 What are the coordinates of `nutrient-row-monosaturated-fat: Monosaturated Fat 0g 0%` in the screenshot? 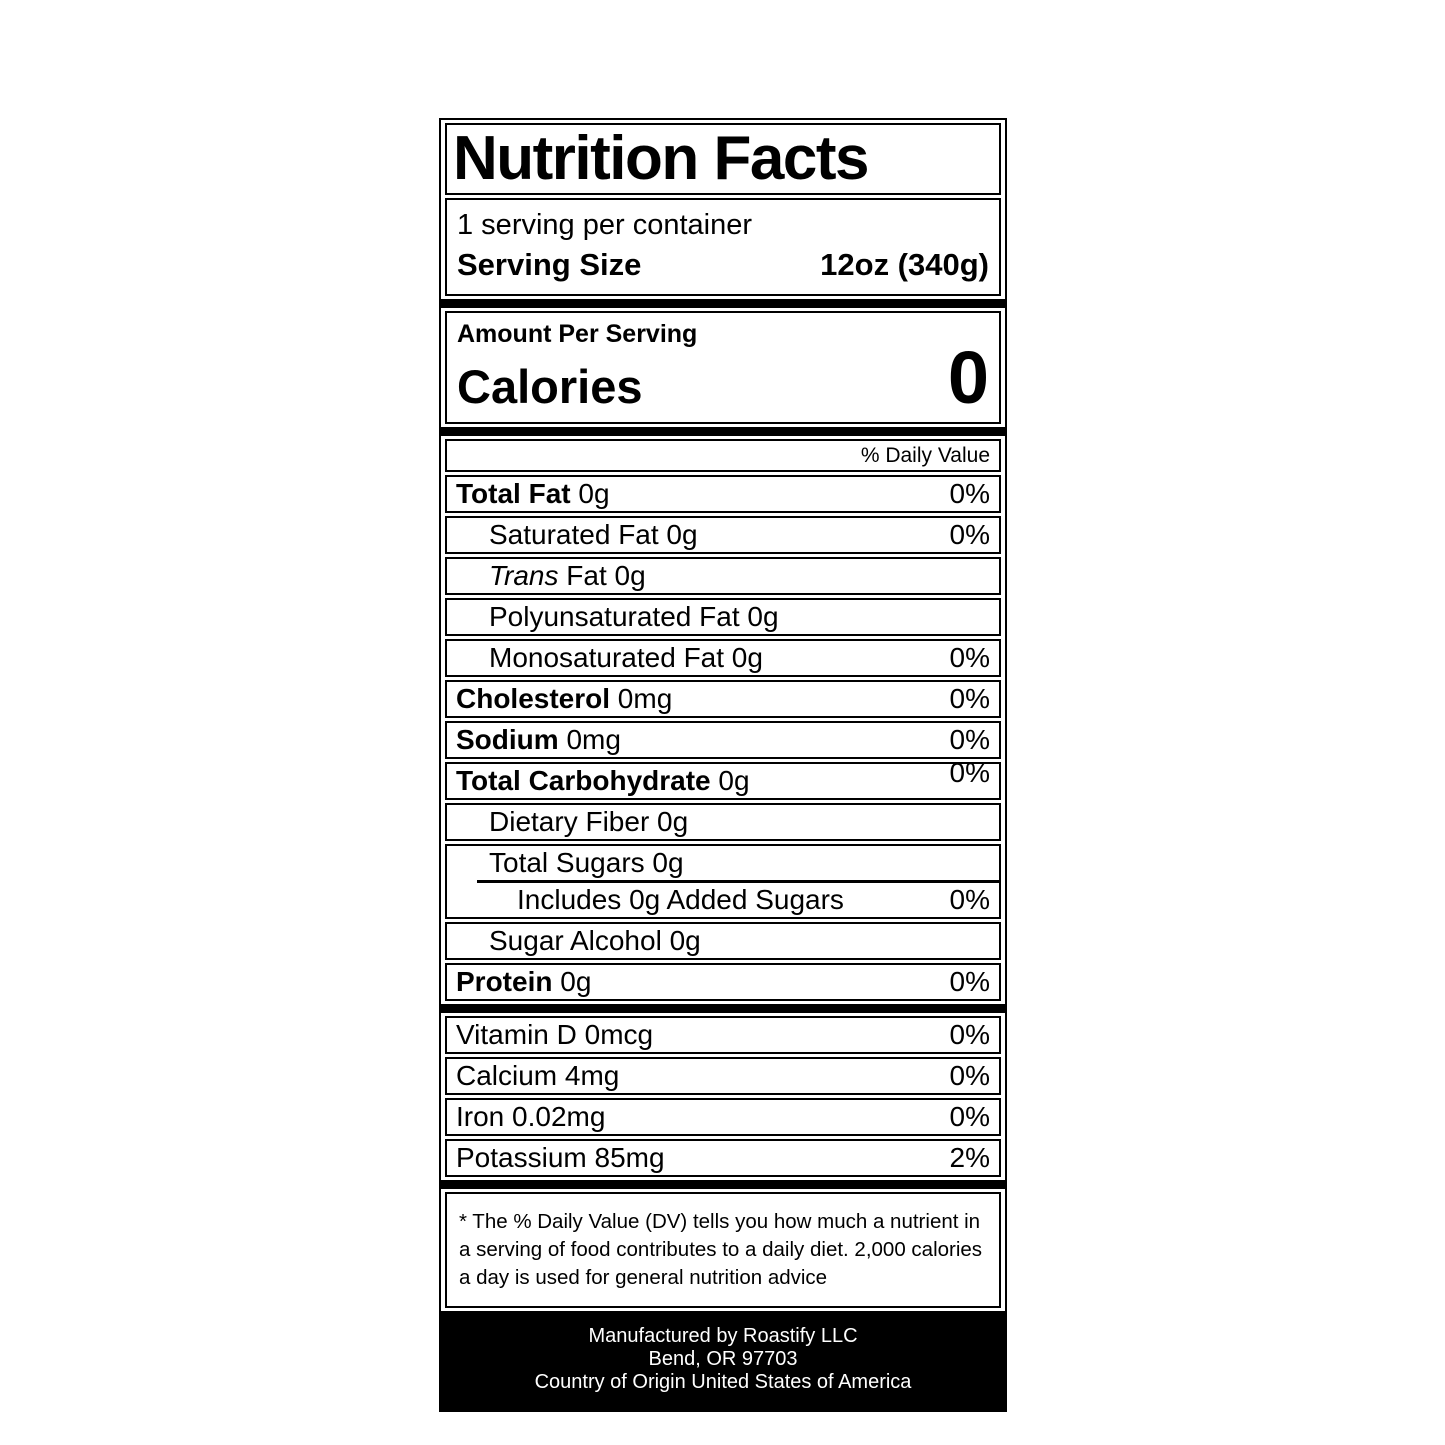 It's located at (723, 658).